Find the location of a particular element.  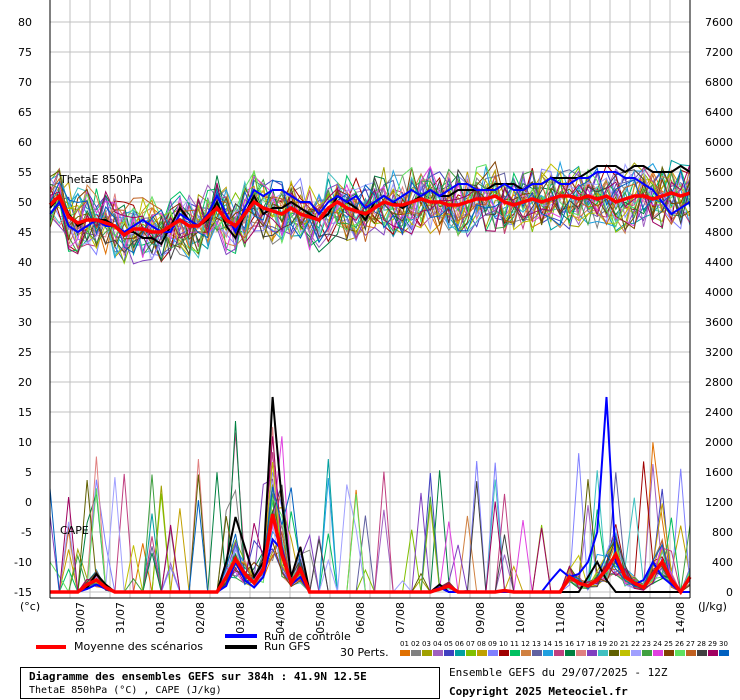

right-tick-label: 1200 is located at coordinates (719, 502).